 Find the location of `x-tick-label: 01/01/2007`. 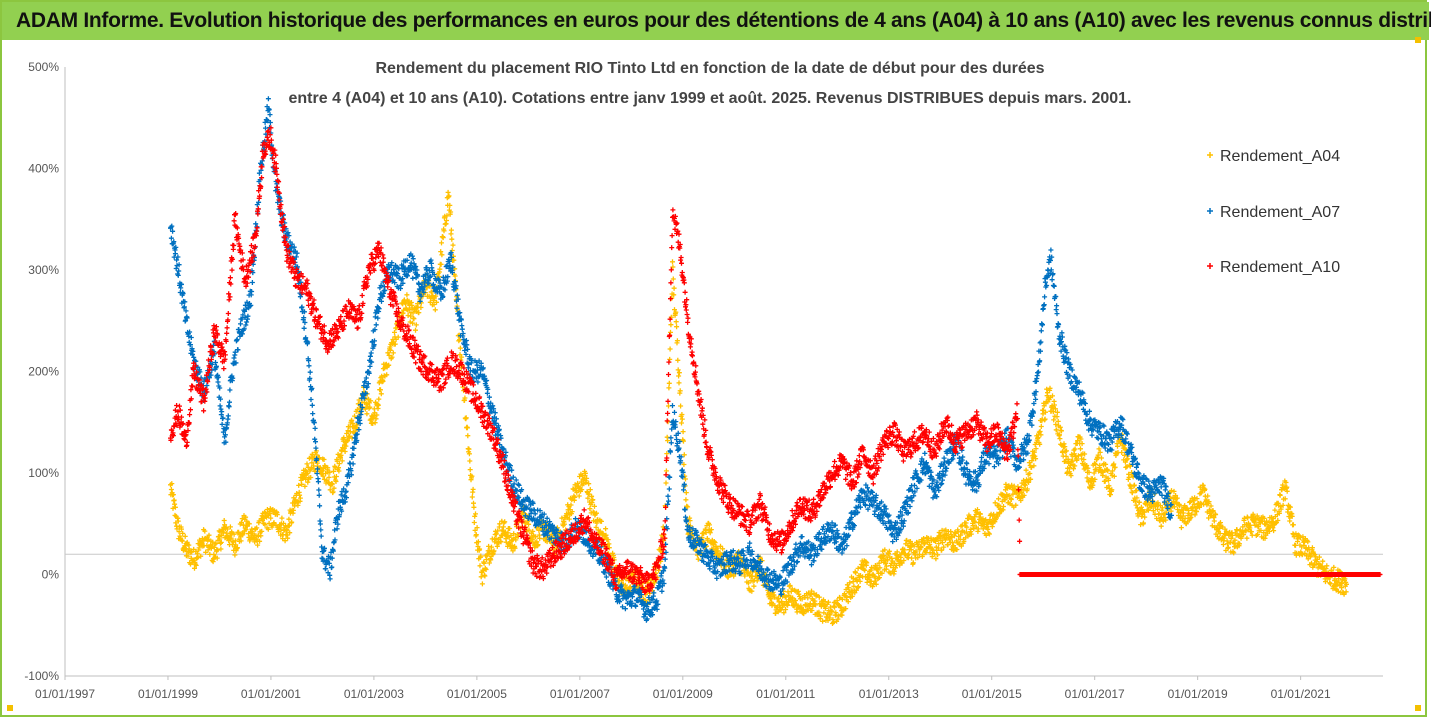

x-tick-label: 01/01/2007 is located at coordinates (580, 694).